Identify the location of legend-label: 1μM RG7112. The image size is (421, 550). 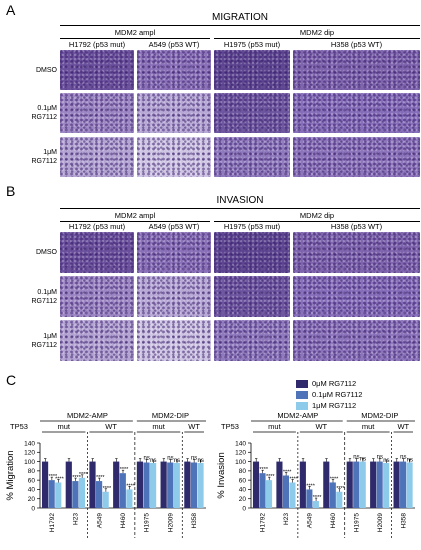
(334, 405).